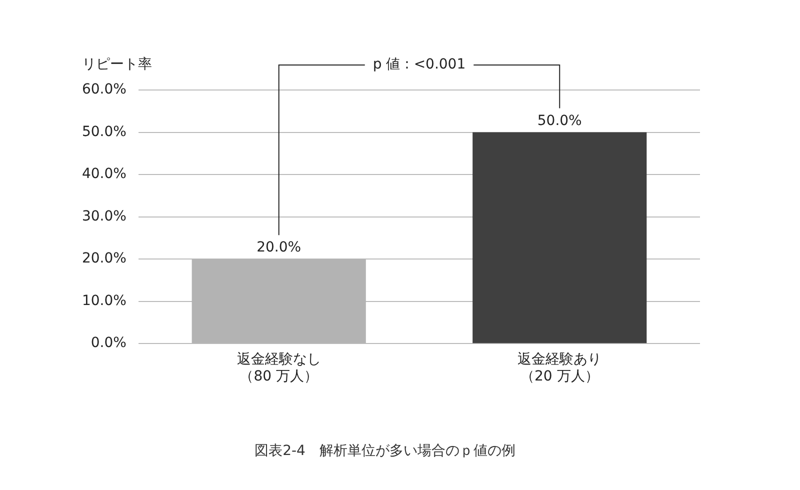 Image resolution: width=800 pixels, height=490 pixels. Describe the element at coordinates (385, 451) in the screenshot. I see `text: 図表2-4 解析単位が多い場合のｐ値の例` at that location.